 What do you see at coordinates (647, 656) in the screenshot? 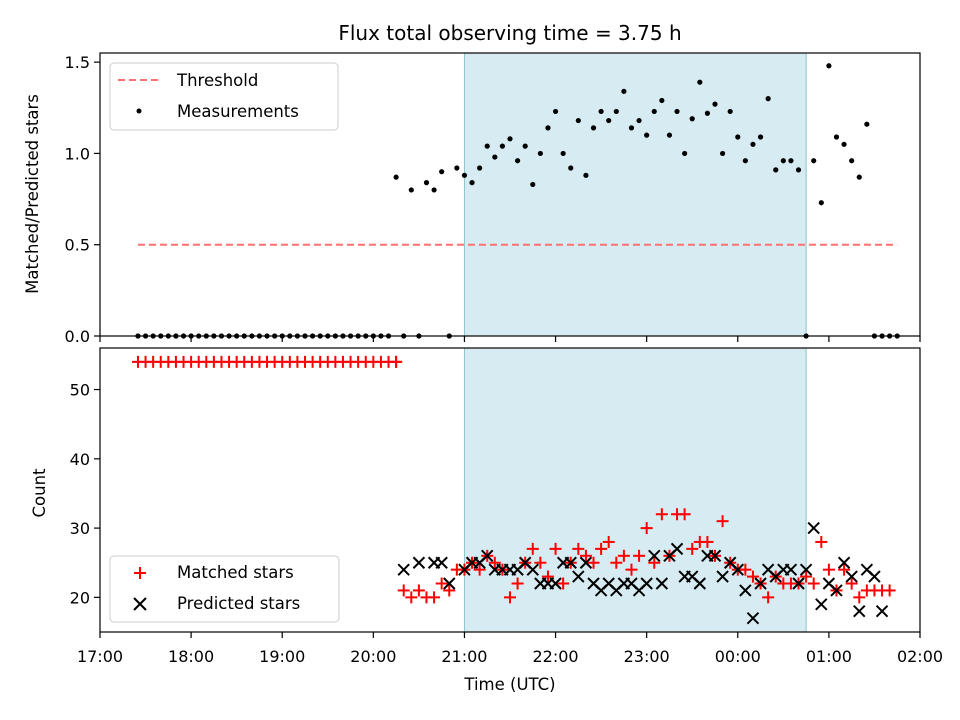
I see `x-tick-label: 23:00` at bounding box center [647, 656].